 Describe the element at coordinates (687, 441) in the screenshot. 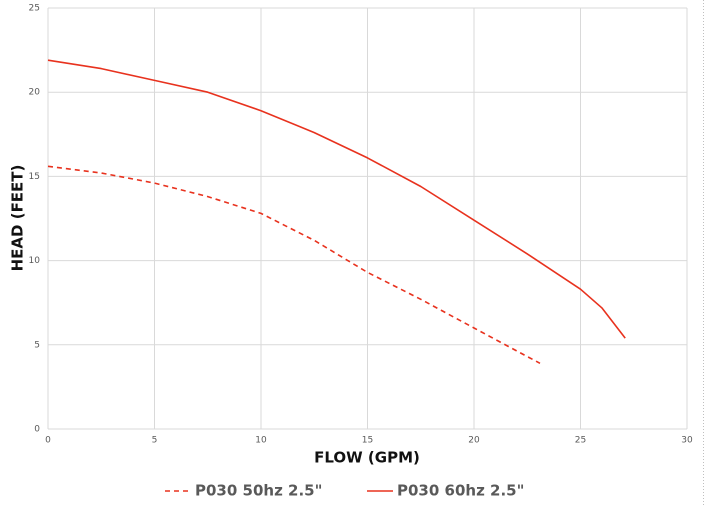

I see `x-tick-label: 30` at that location.